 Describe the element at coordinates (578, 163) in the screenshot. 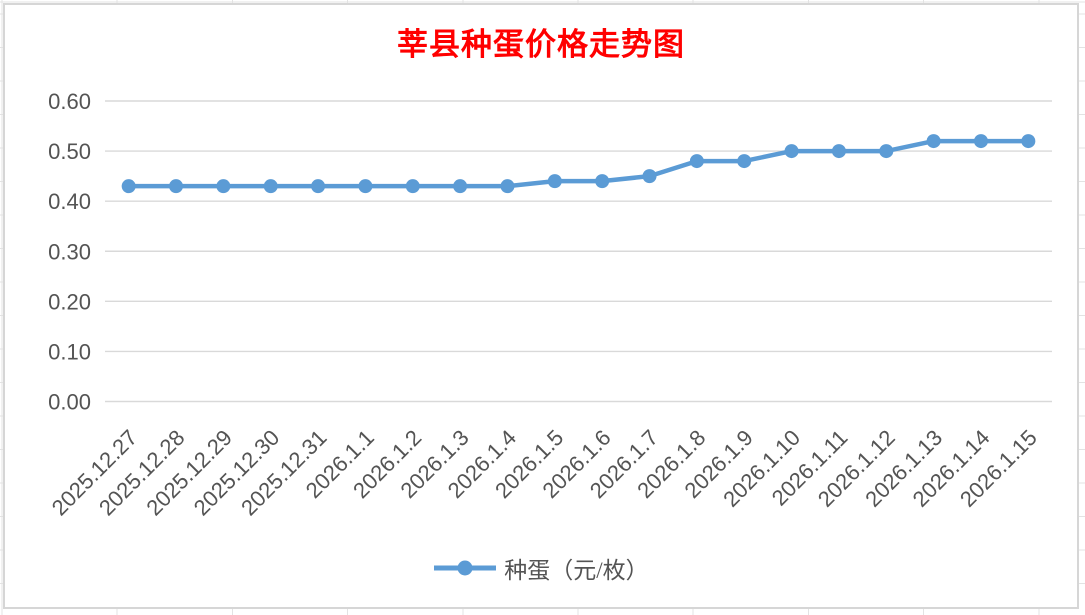

I see `series-line` at that location.